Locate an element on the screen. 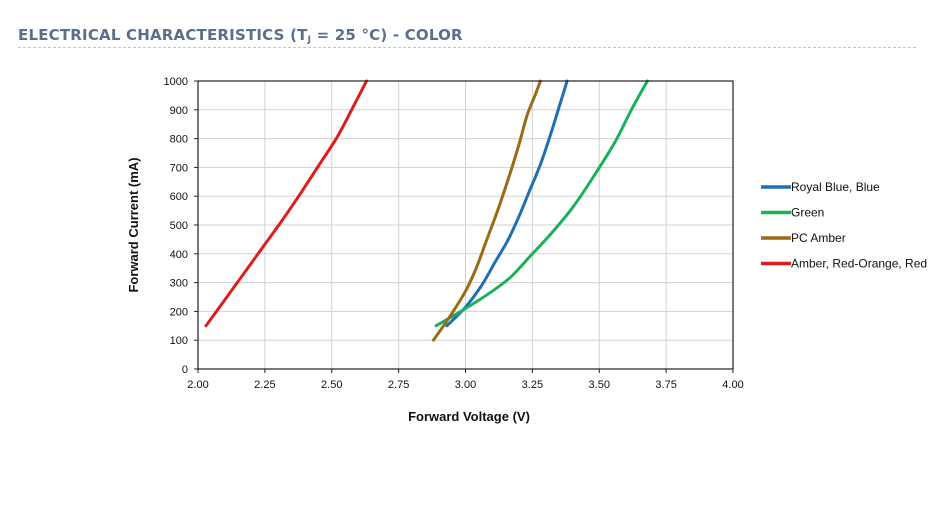 The image size is (942, 506). x-tick-label: 2.75 is located at coordinates (398, 385).